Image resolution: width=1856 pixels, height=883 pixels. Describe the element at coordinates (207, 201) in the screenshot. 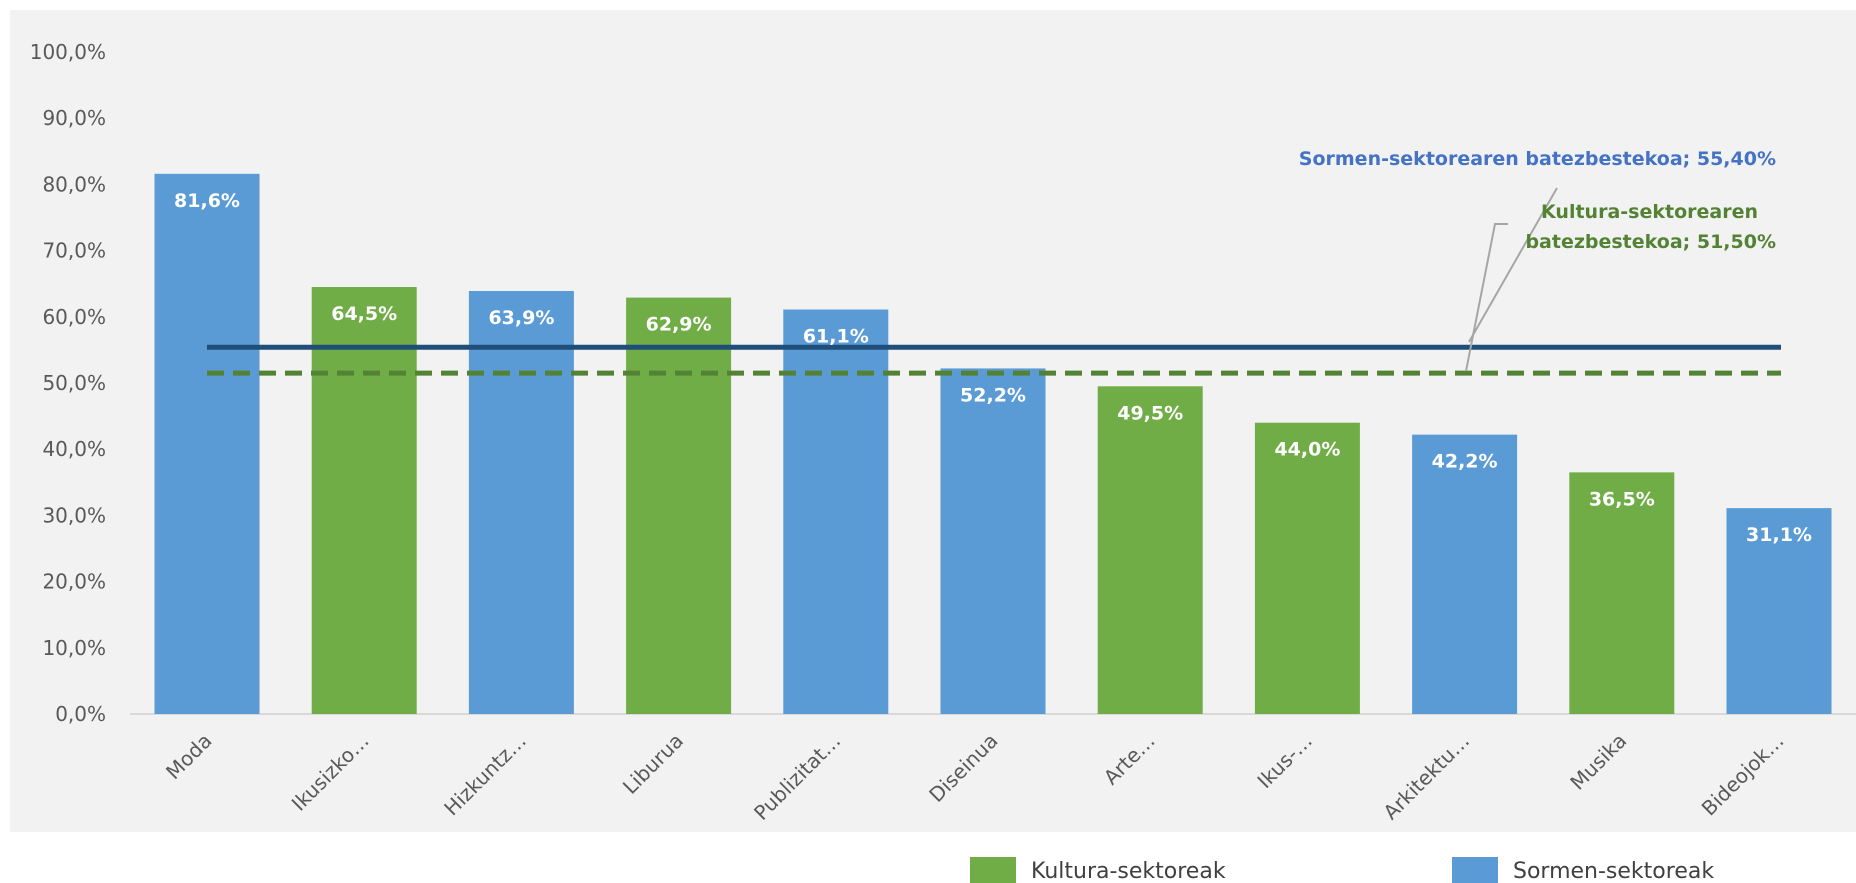

I see `data-label: 81,6%` at that location.